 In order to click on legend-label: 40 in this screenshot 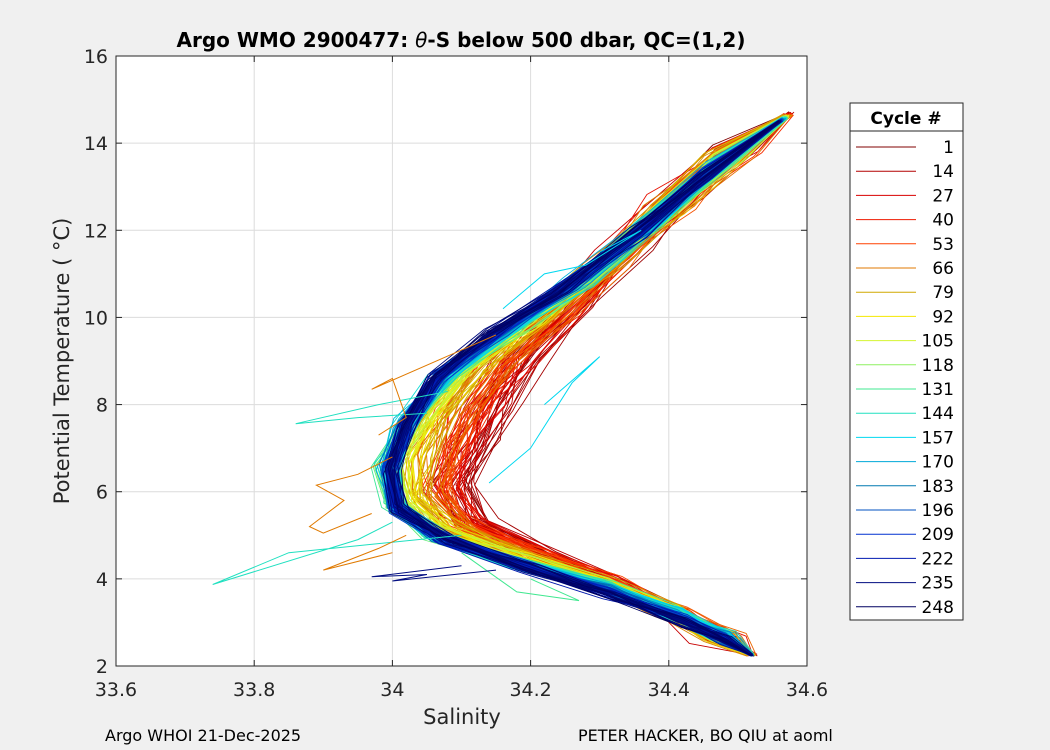, I will do `click(943, 221)`.